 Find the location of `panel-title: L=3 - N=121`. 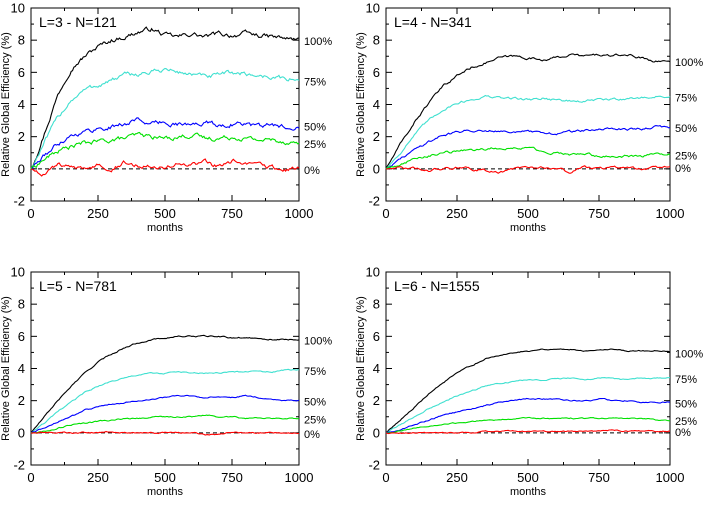

panel-title: L=3 - N=121 is located at coordinates (78, 22).